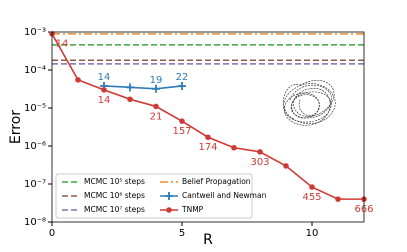  I want to click on y-tick-label: 10⁻³, so click(35, 32).